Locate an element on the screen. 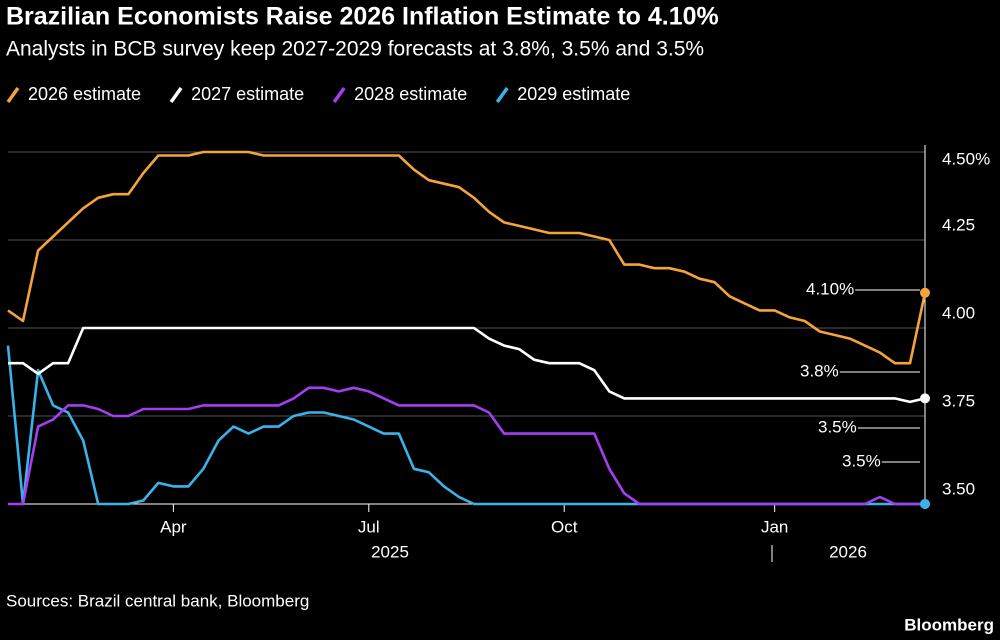 The width and height of the screenshot is (1000, 640). y-tick-label: 4.25 is located at coordinates (958, 224).